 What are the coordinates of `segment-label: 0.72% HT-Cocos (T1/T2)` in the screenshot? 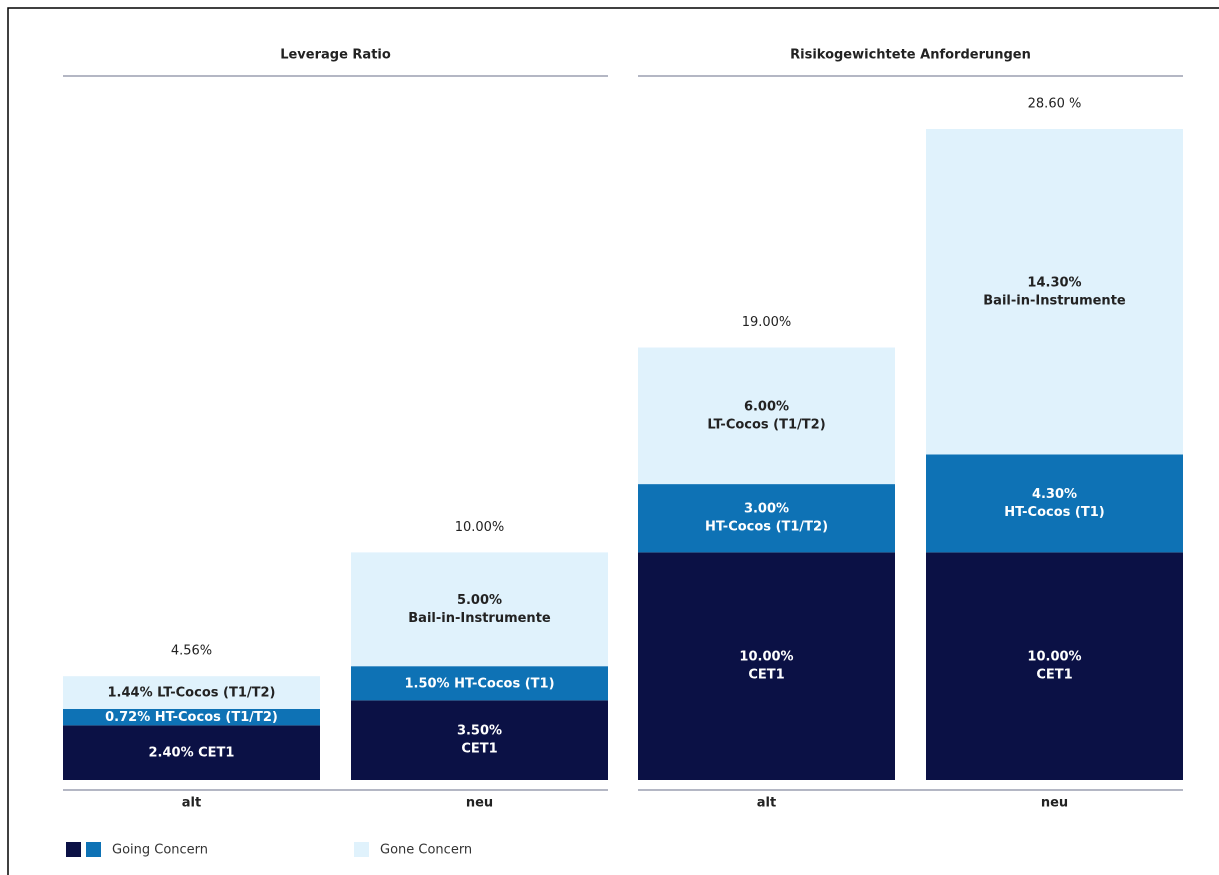 It's located at (191, 717).